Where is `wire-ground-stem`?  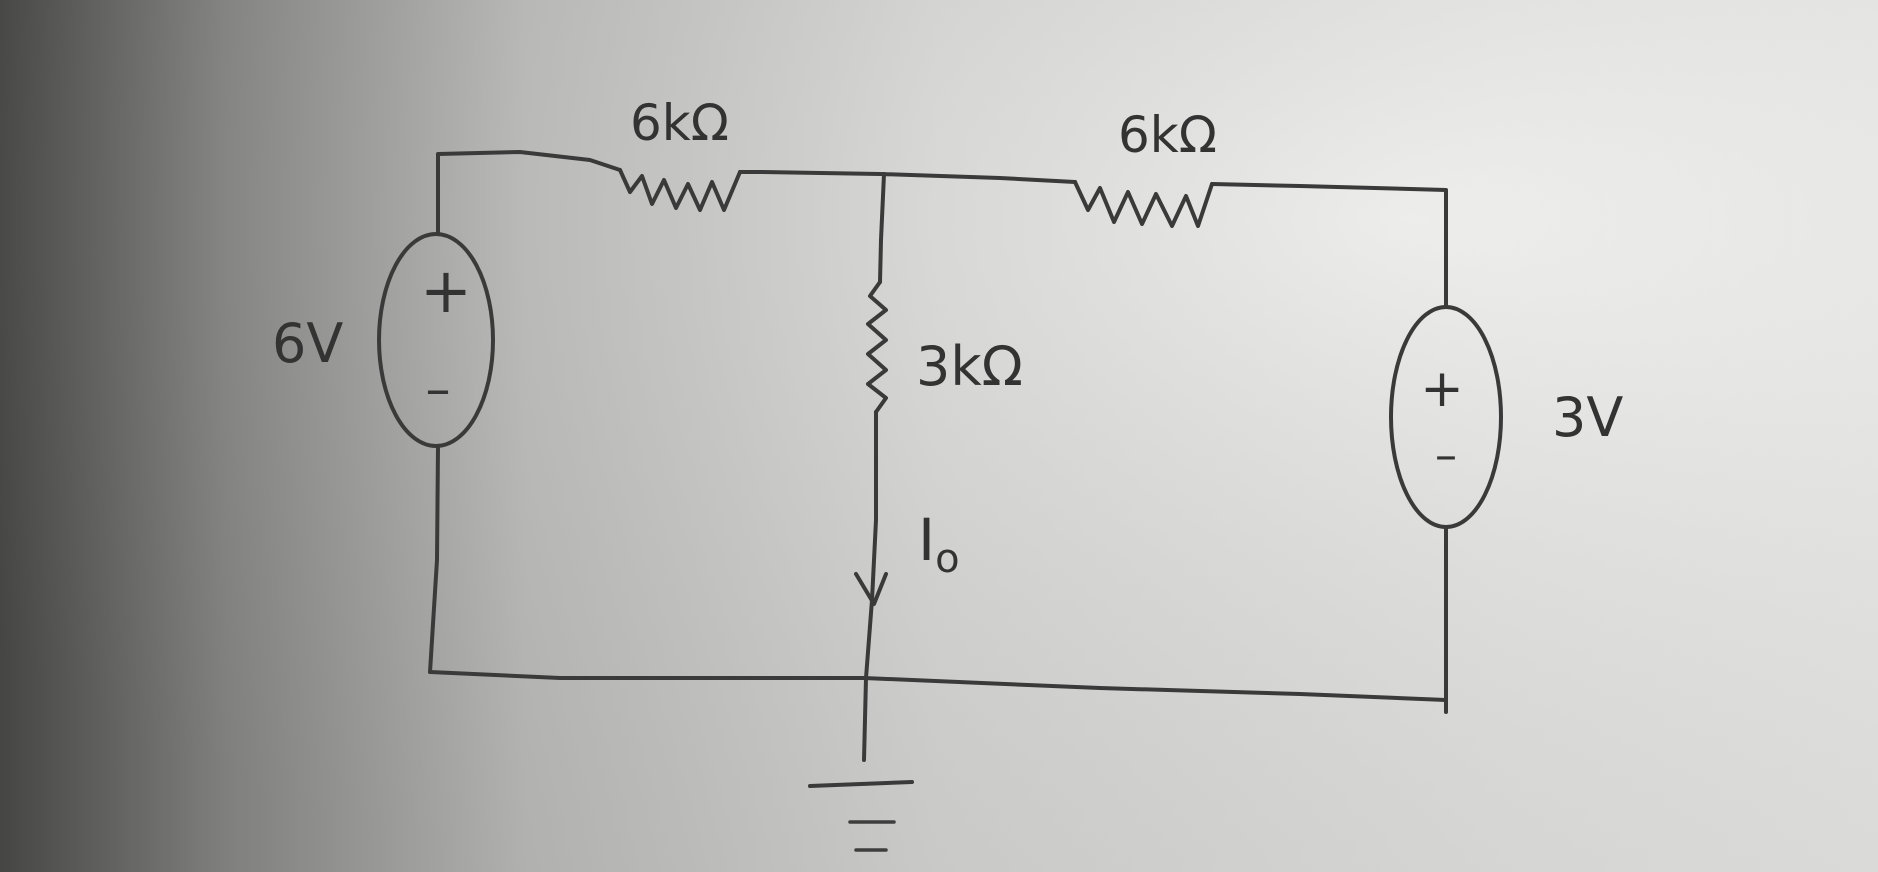
wire-ground-stem is located at coordinates (865, 719).